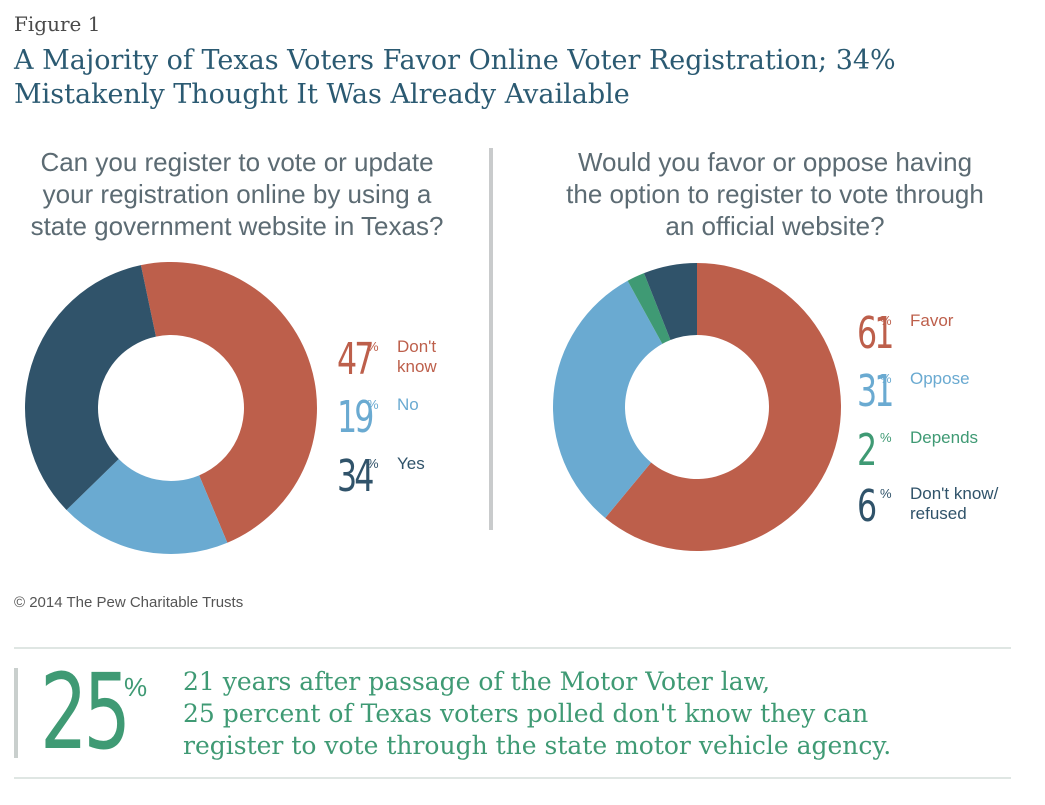  Describe the element at coordinates (355, 476) in the screenshot. I see `legend-value: 34` at that location.